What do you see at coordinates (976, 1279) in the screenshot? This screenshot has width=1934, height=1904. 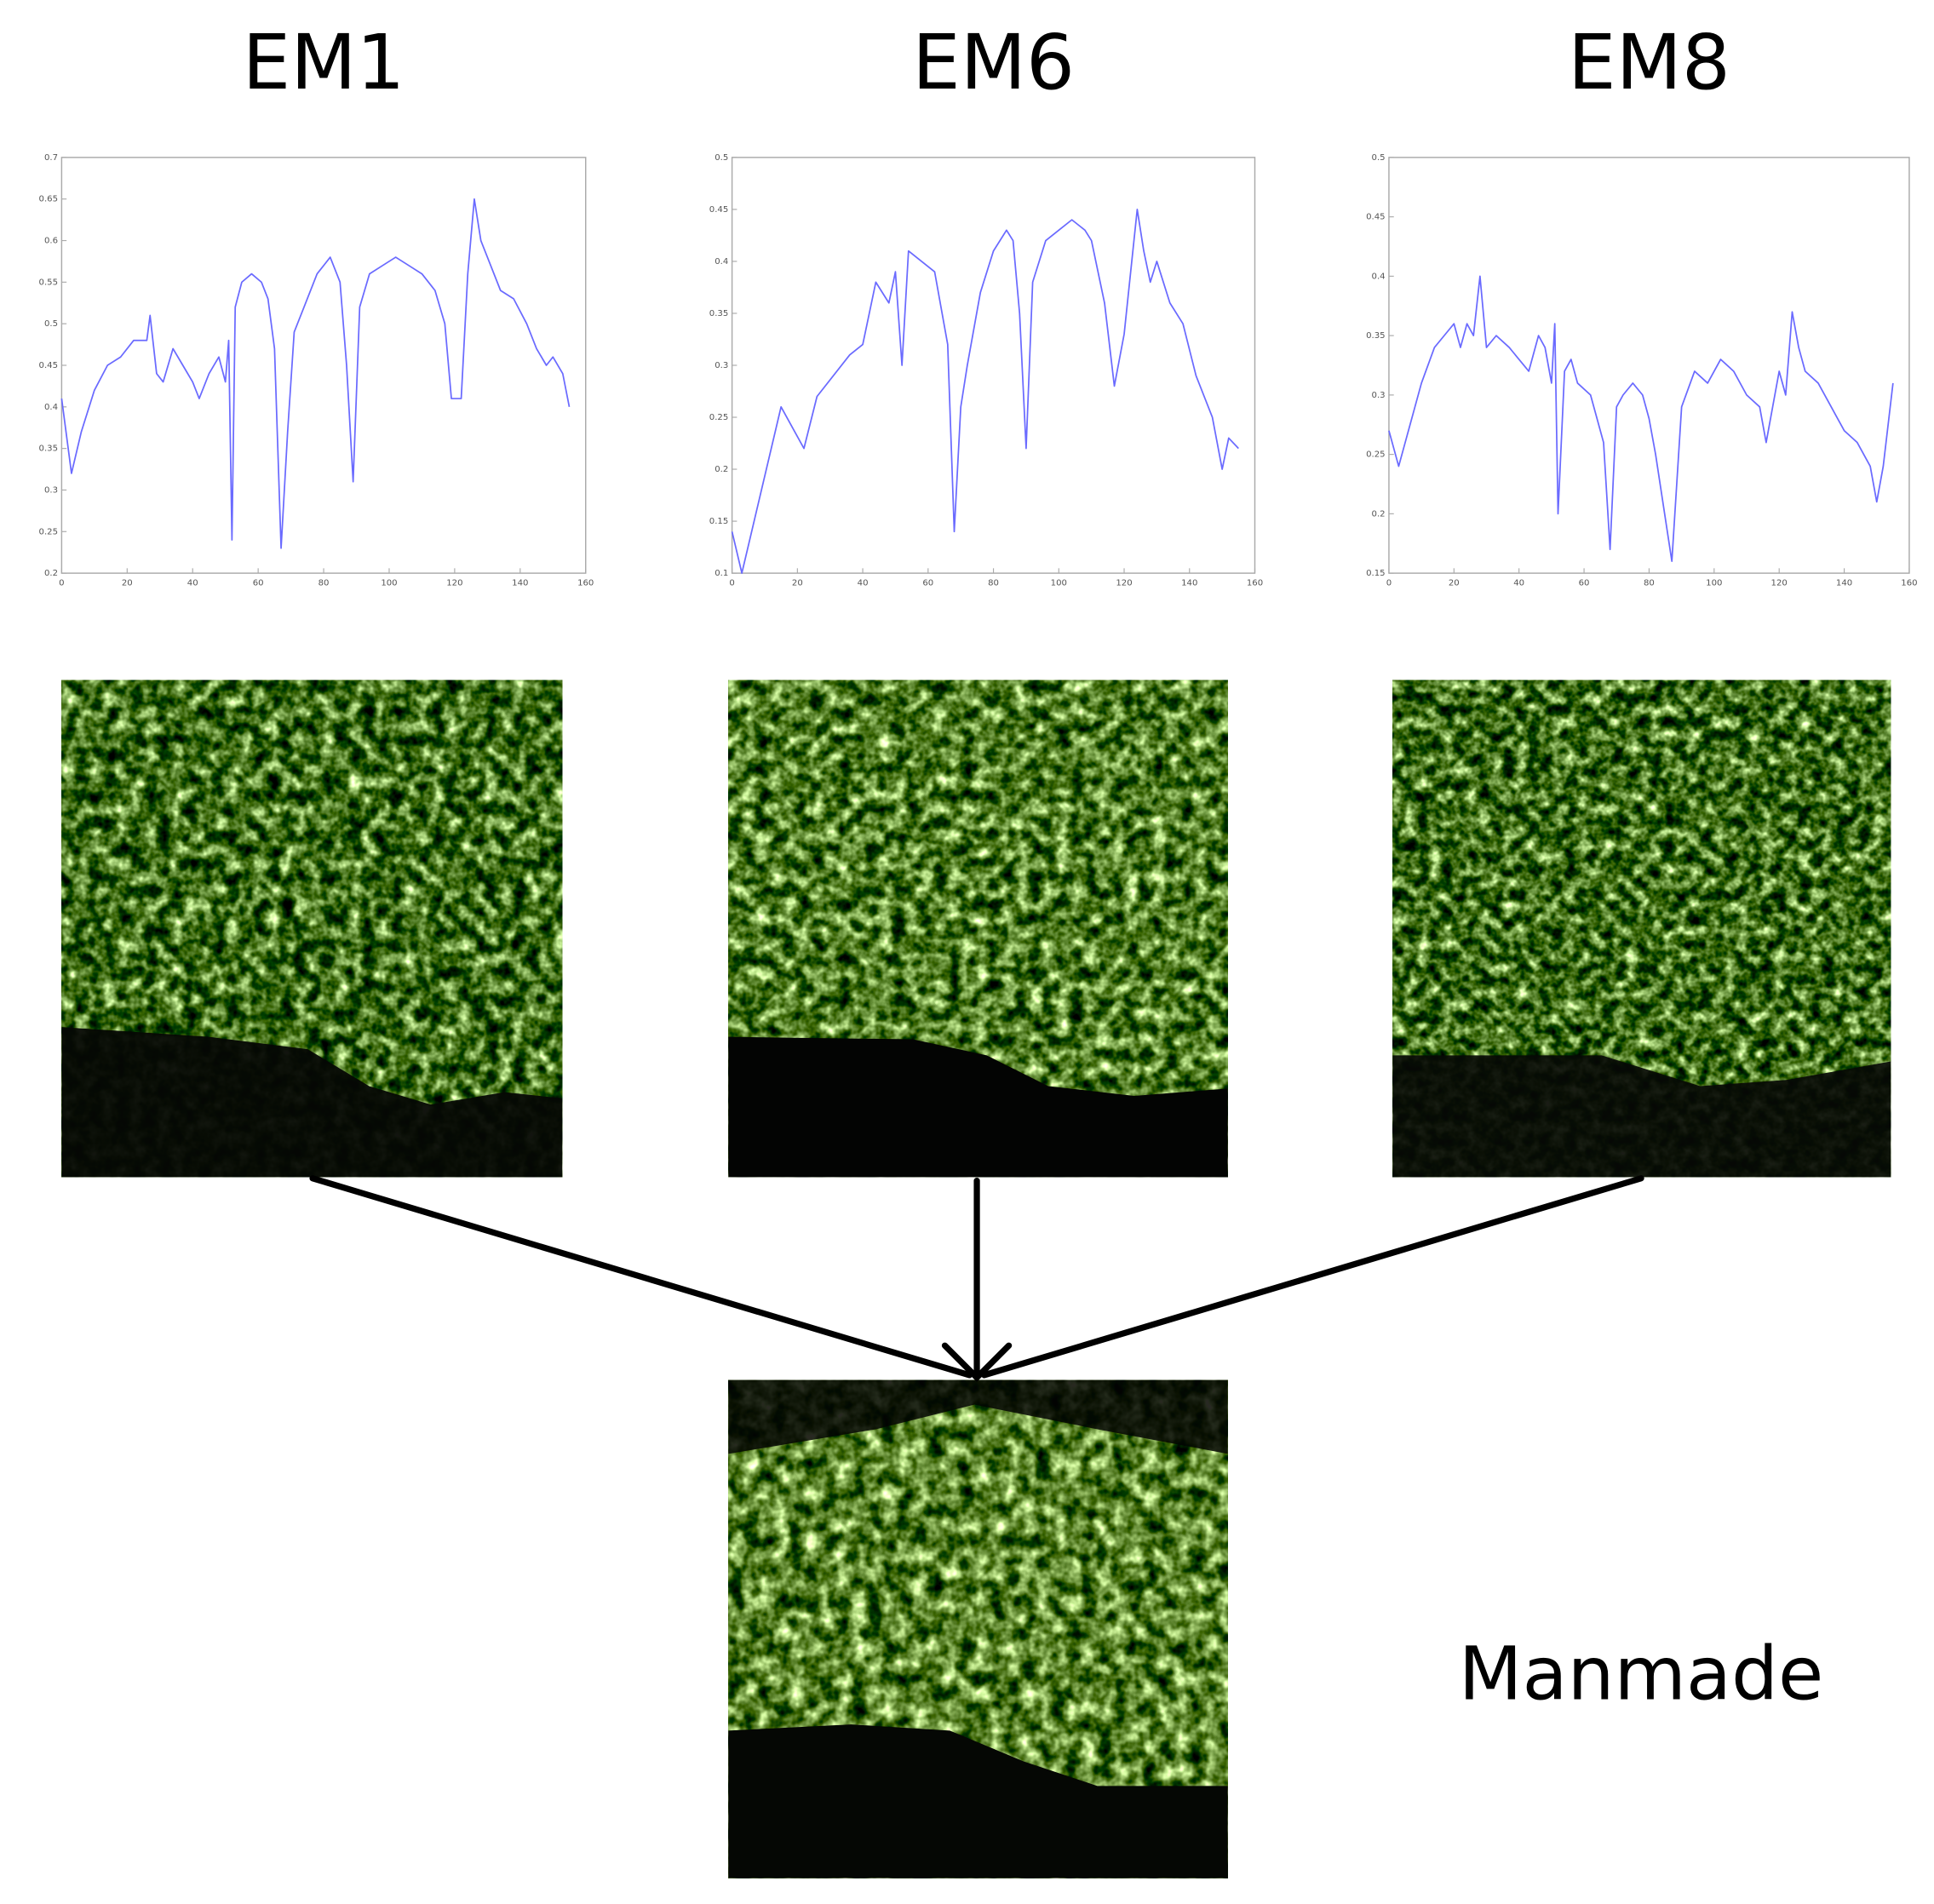 I see `arrows` at bounding box center [976, 1279].